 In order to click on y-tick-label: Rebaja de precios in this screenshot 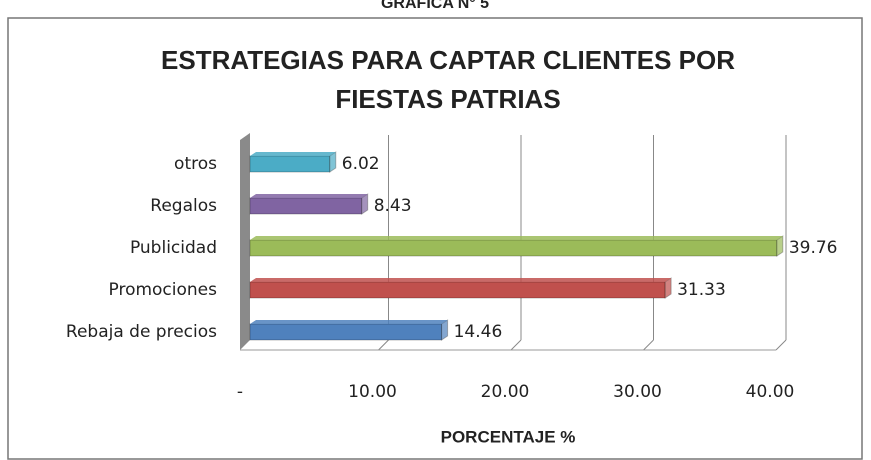, I will do `click(141, 332)`.